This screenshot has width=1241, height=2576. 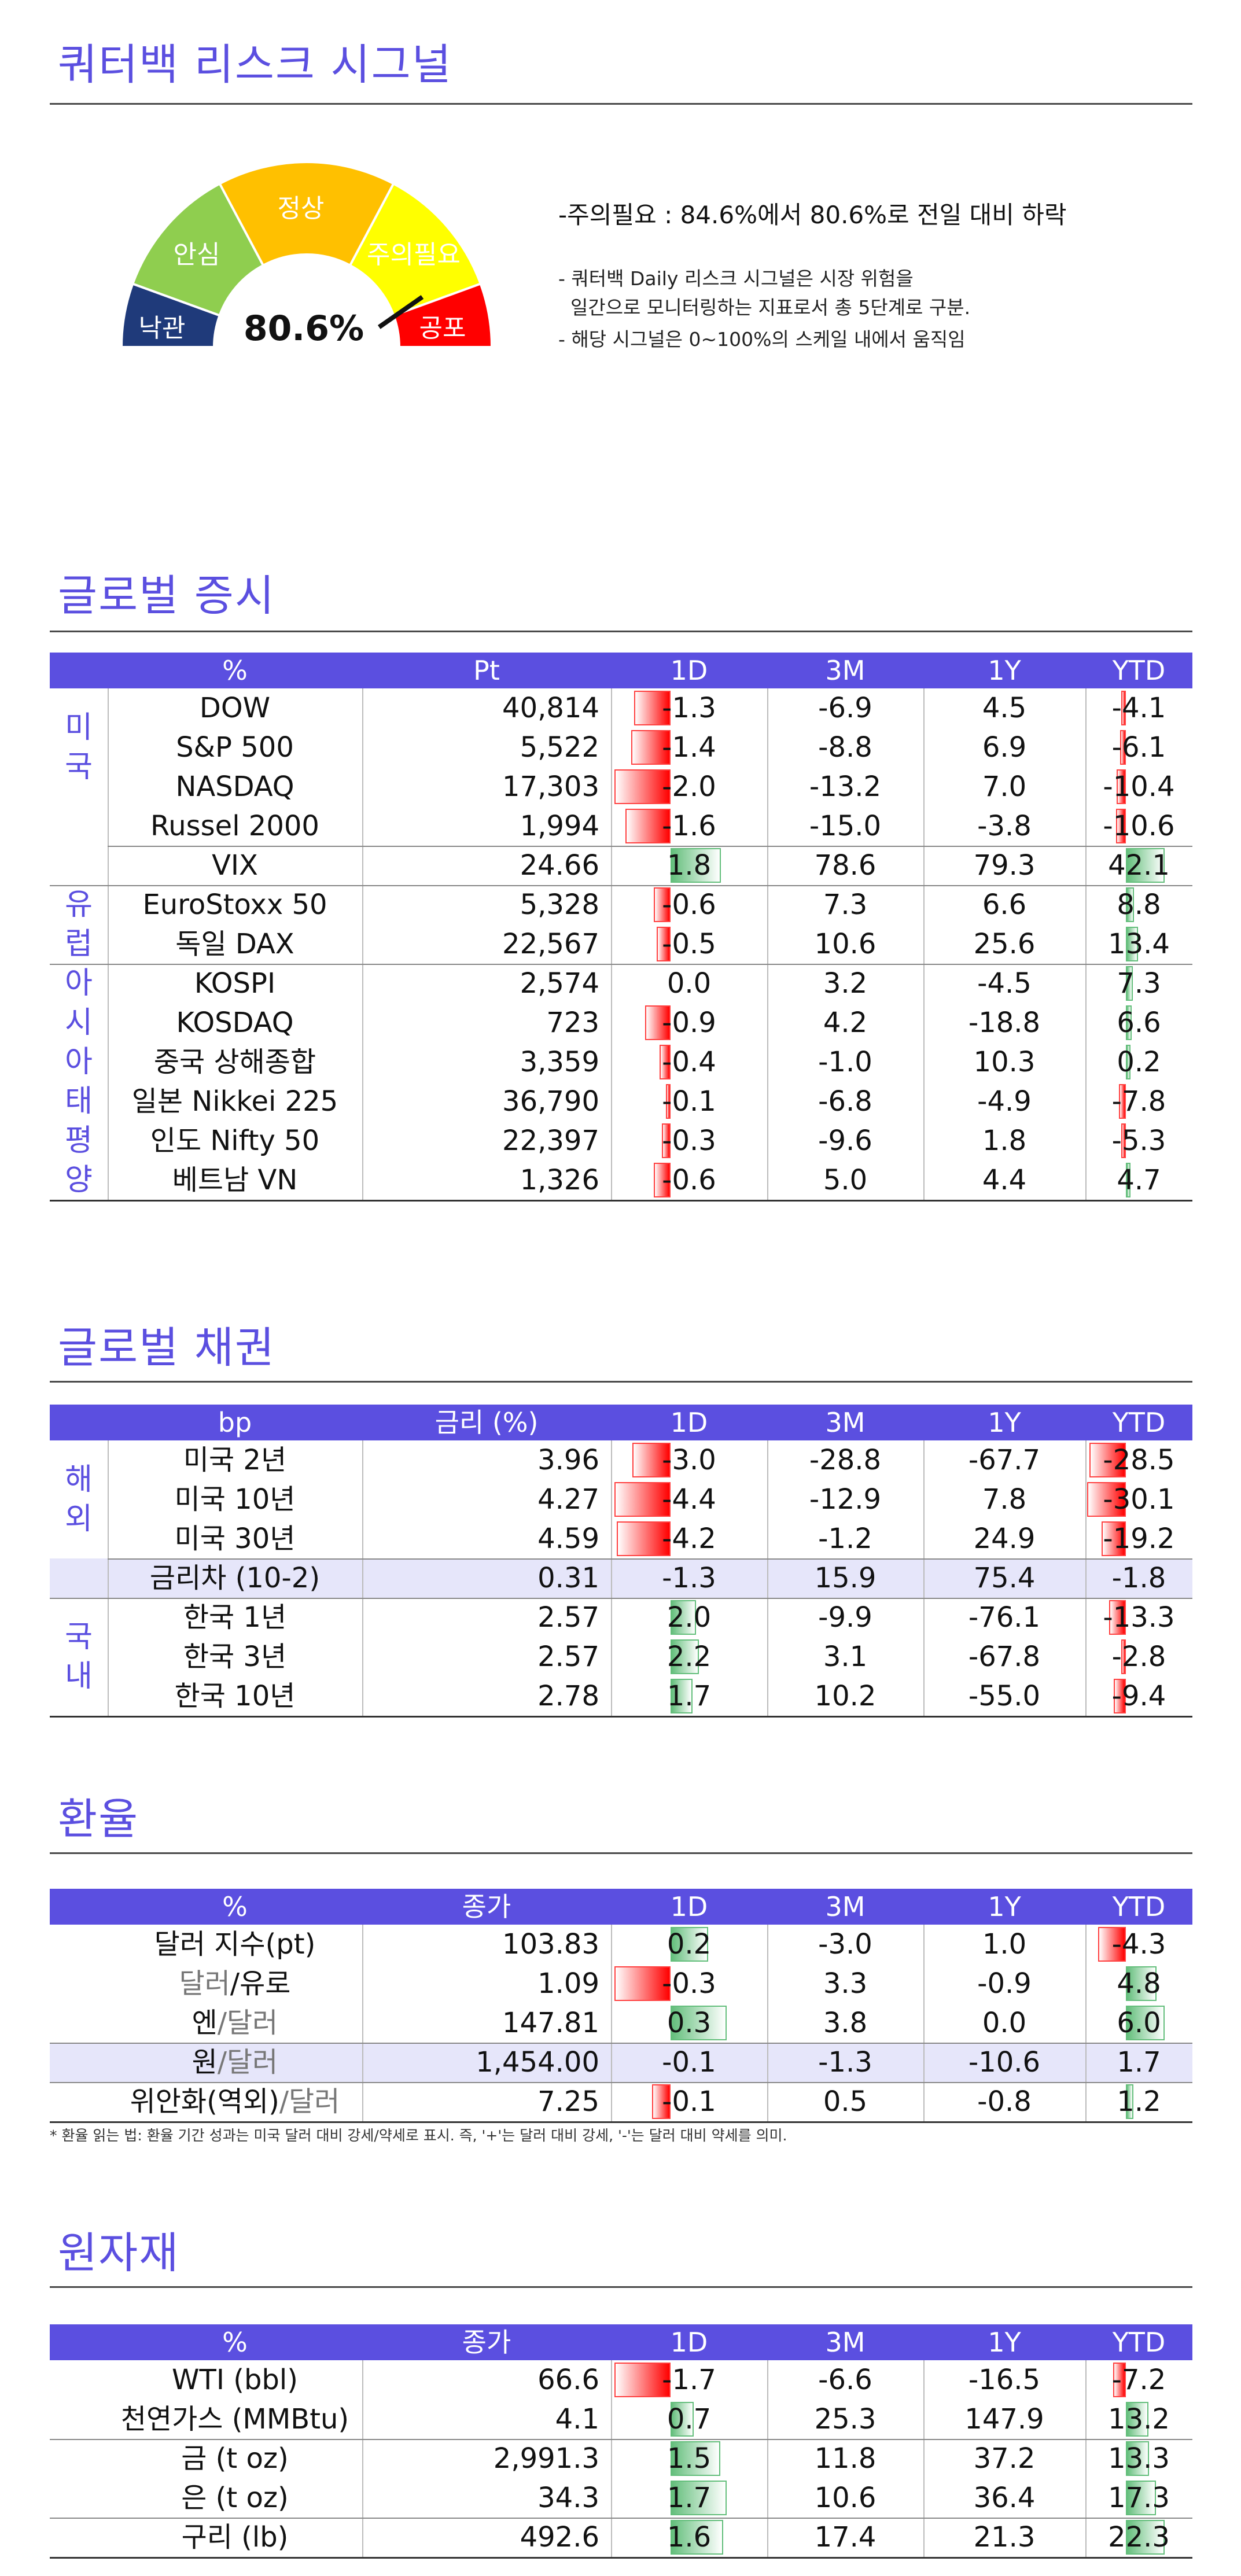 I want to click on cell-value: 1,994, so click(x=559, y=826).